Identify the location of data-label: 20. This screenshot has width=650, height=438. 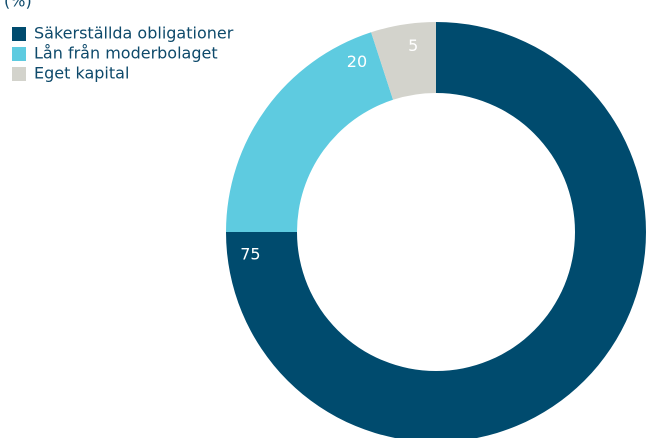
(357, 61).